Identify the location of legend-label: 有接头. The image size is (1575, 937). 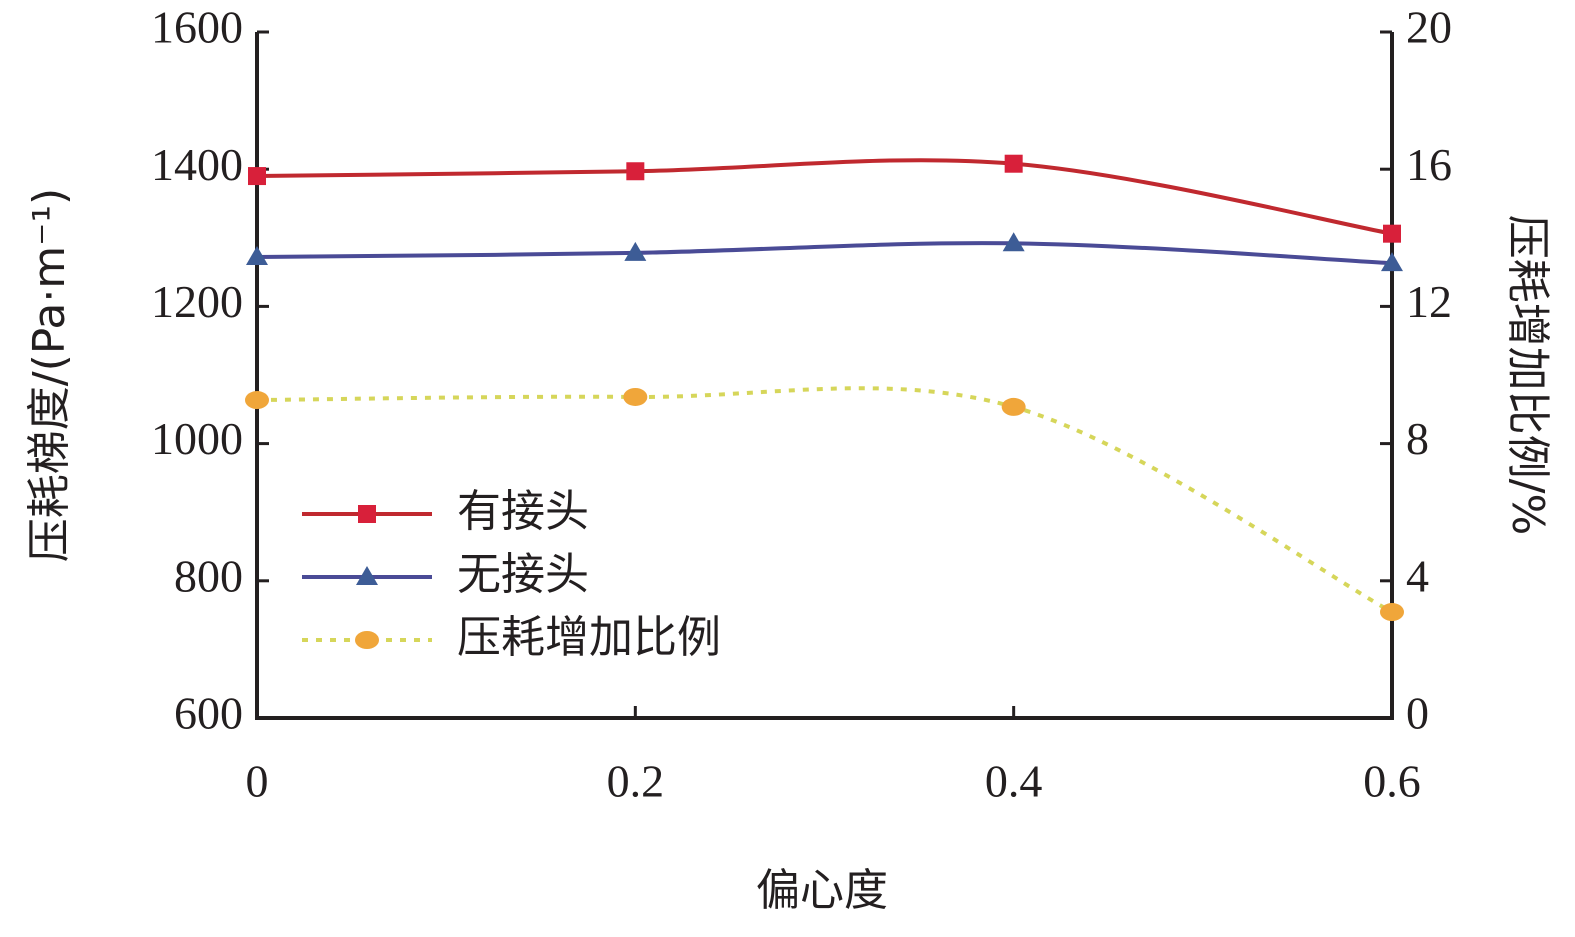
(523, 511).